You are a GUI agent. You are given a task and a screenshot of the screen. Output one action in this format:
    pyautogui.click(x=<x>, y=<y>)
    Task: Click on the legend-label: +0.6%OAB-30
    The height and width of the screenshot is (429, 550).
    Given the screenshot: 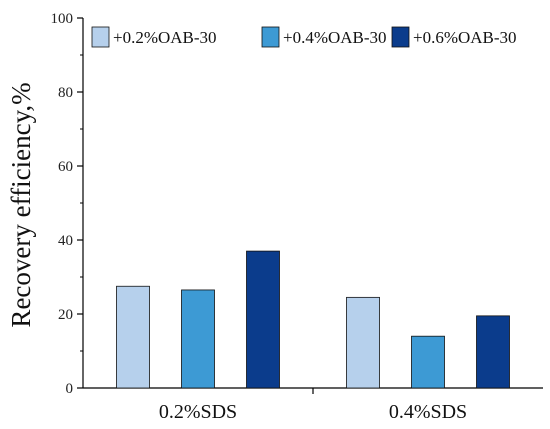 What is the action you would take?
    pyautogui.click(x=465, y=37)
    